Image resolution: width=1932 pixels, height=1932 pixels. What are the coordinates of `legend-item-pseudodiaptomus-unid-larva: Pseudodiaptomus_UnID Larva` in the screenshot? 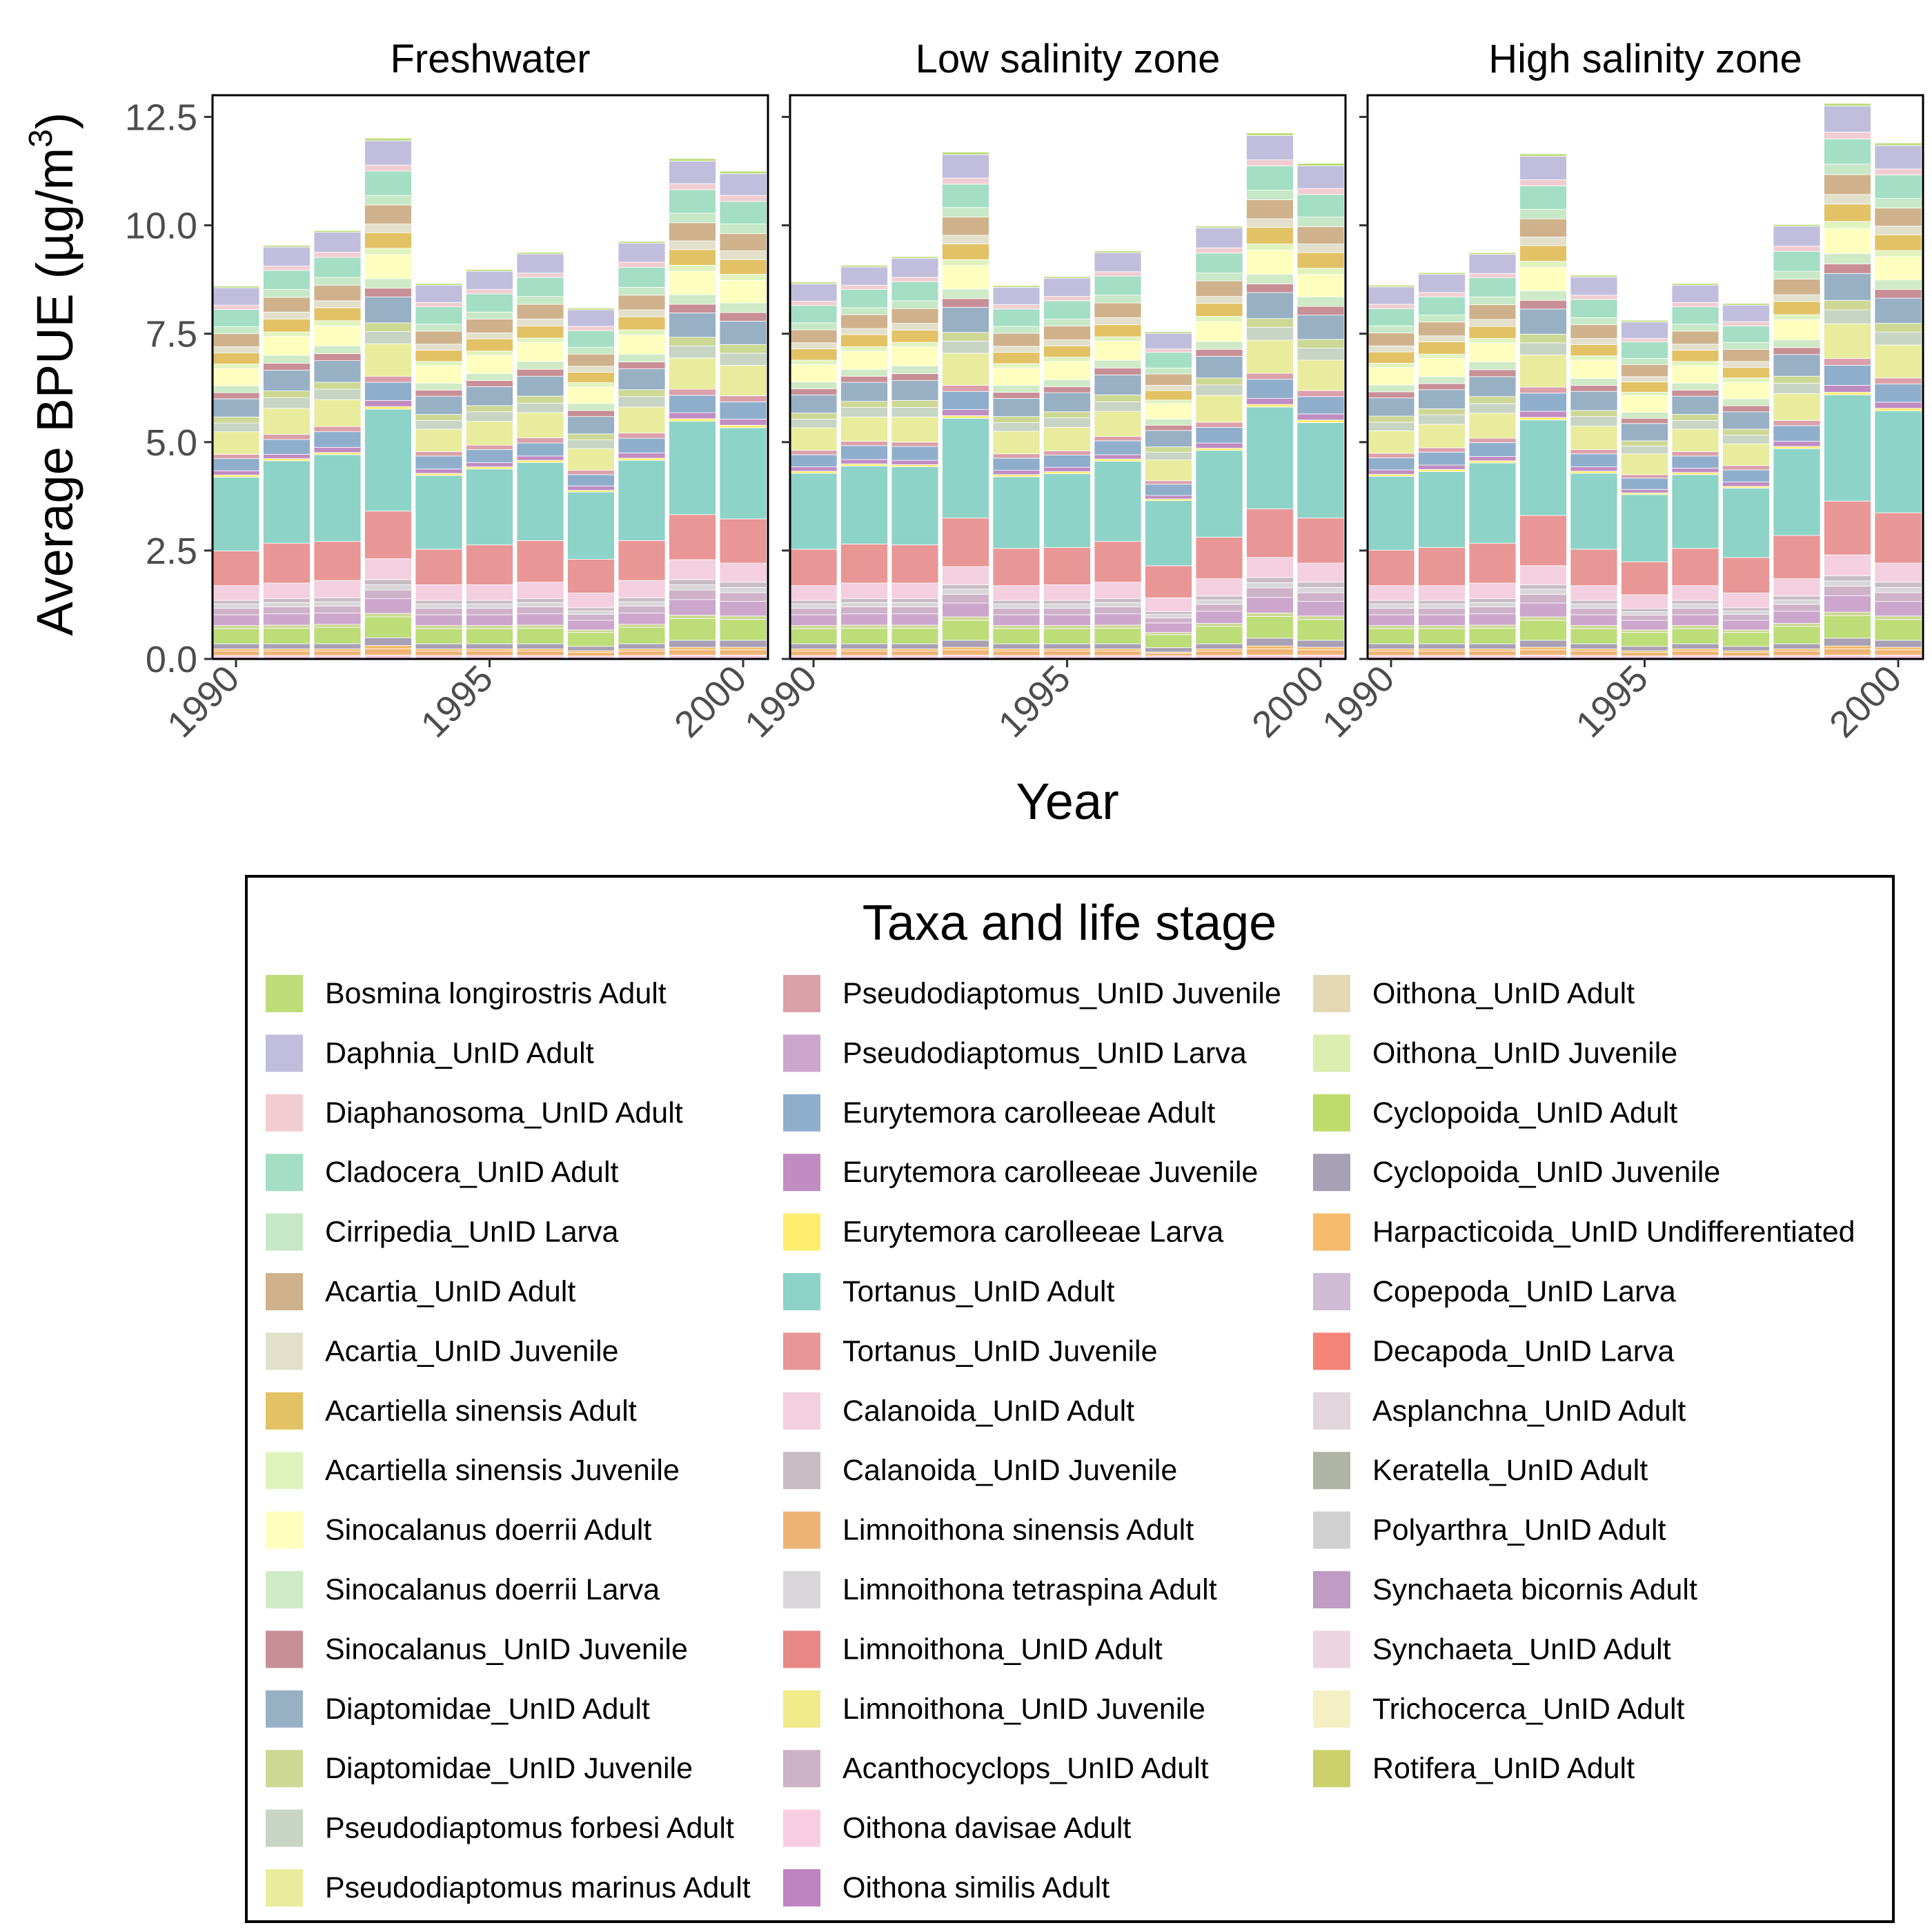 It's located at (1015, 1053).